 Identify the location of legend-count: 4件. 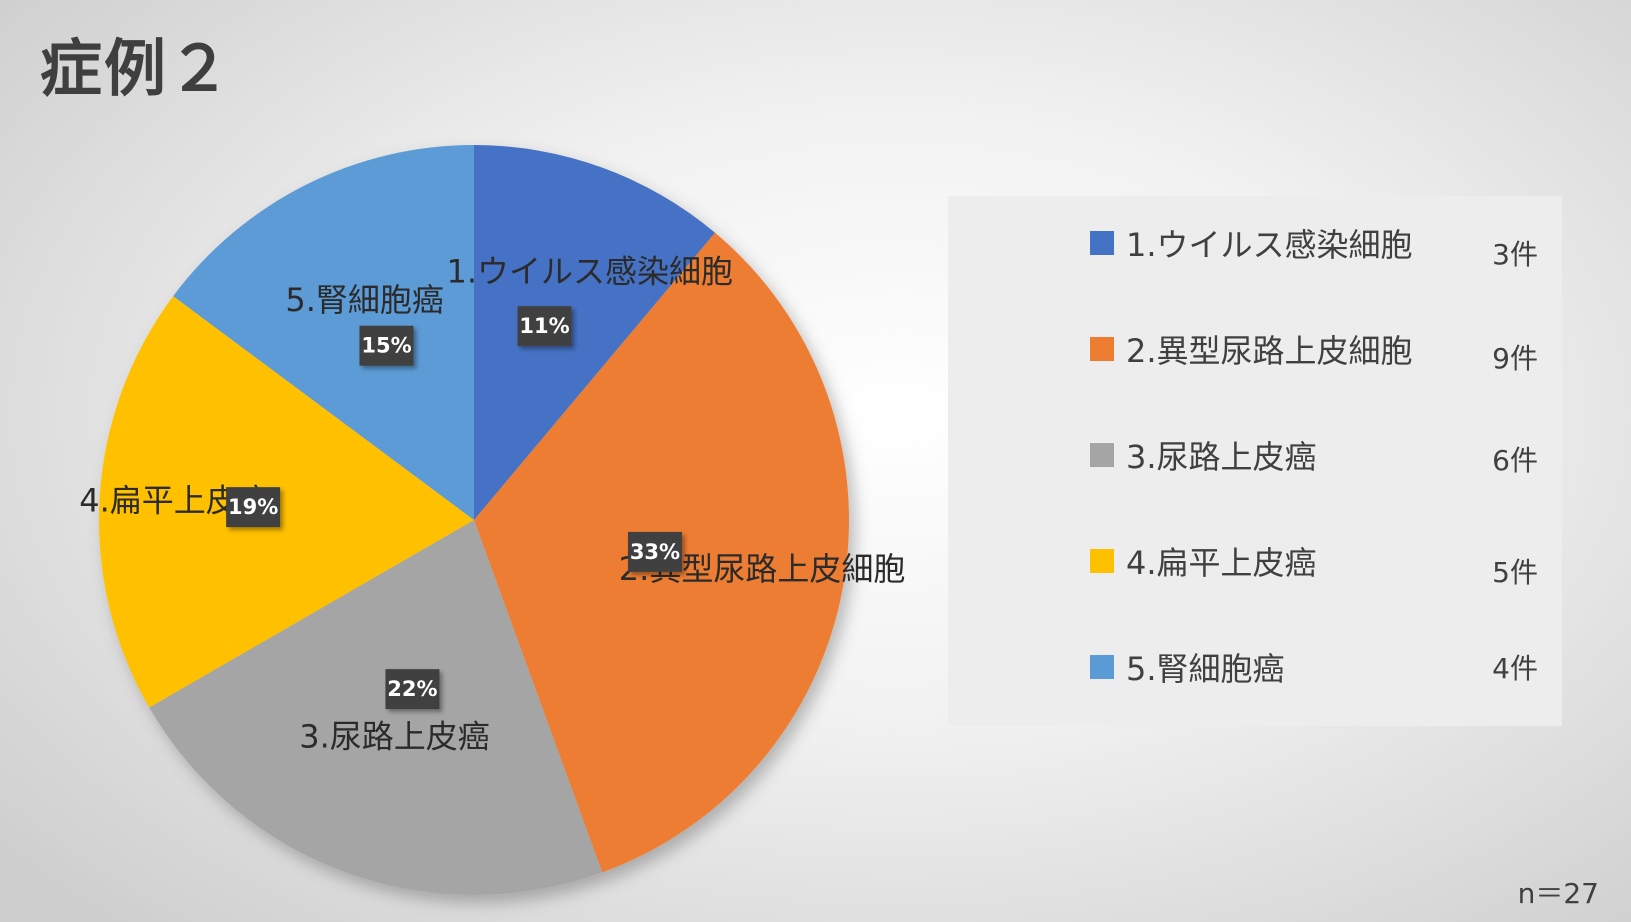
(1515, 668).